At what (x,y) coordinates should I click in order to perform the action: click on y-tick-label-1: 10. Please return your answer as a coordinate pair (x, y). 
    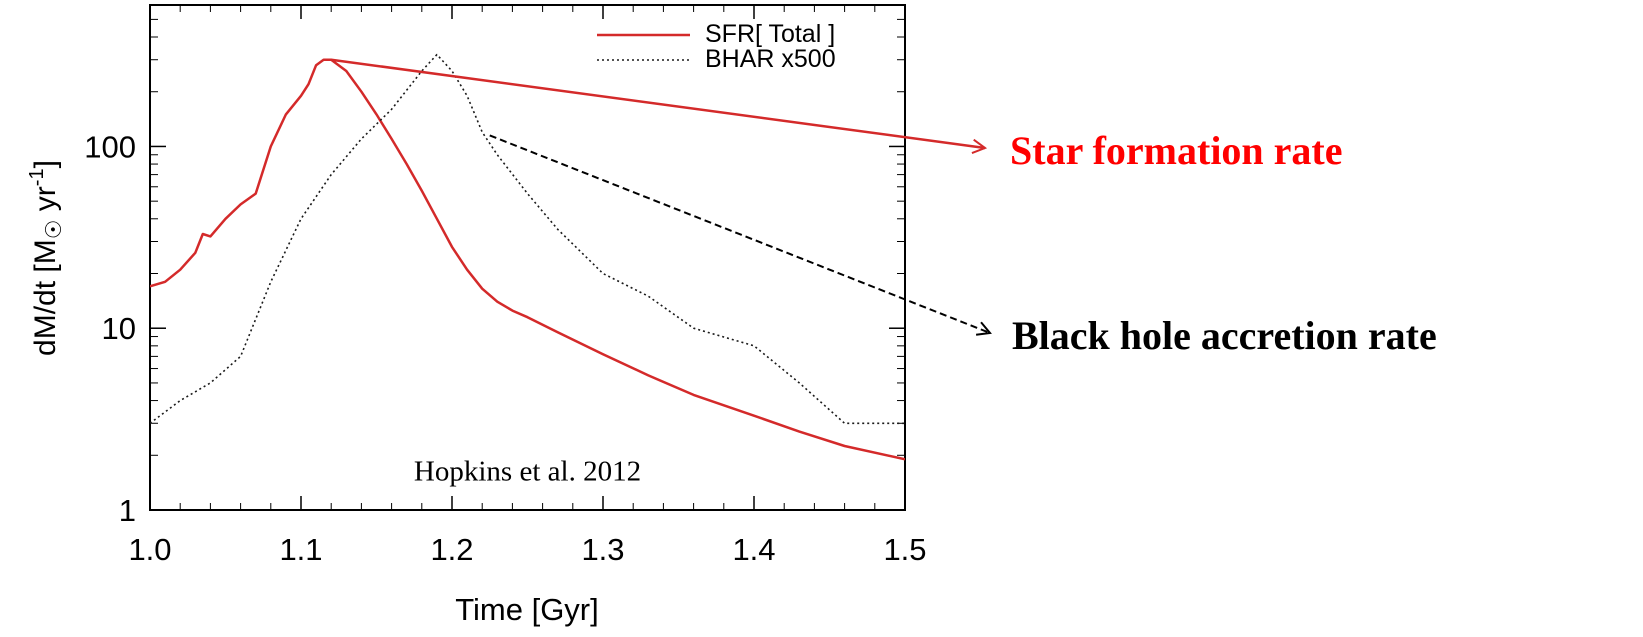
    Looking at the image, I should click on (119, 328).